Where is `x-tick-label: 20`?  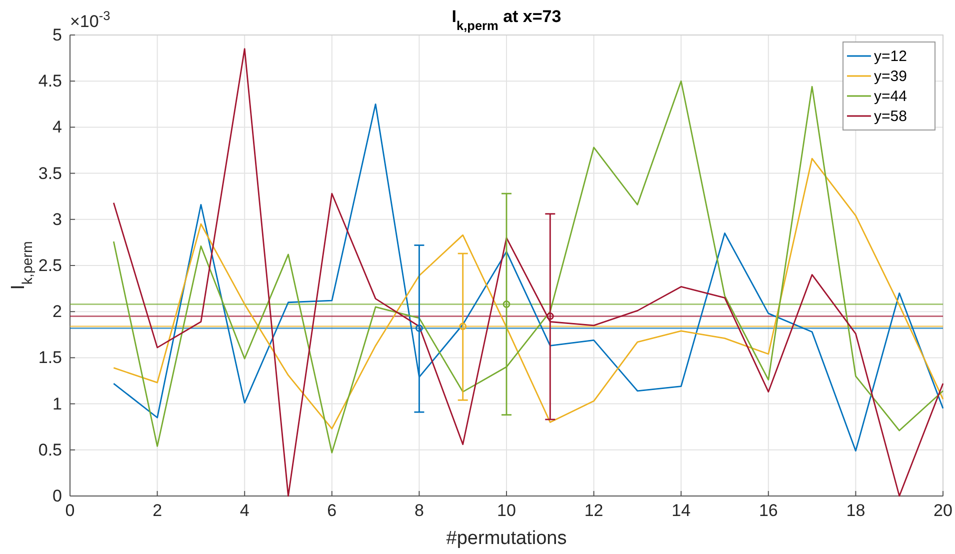
x-tick-label: 20 is located at coordinates (943, 510).